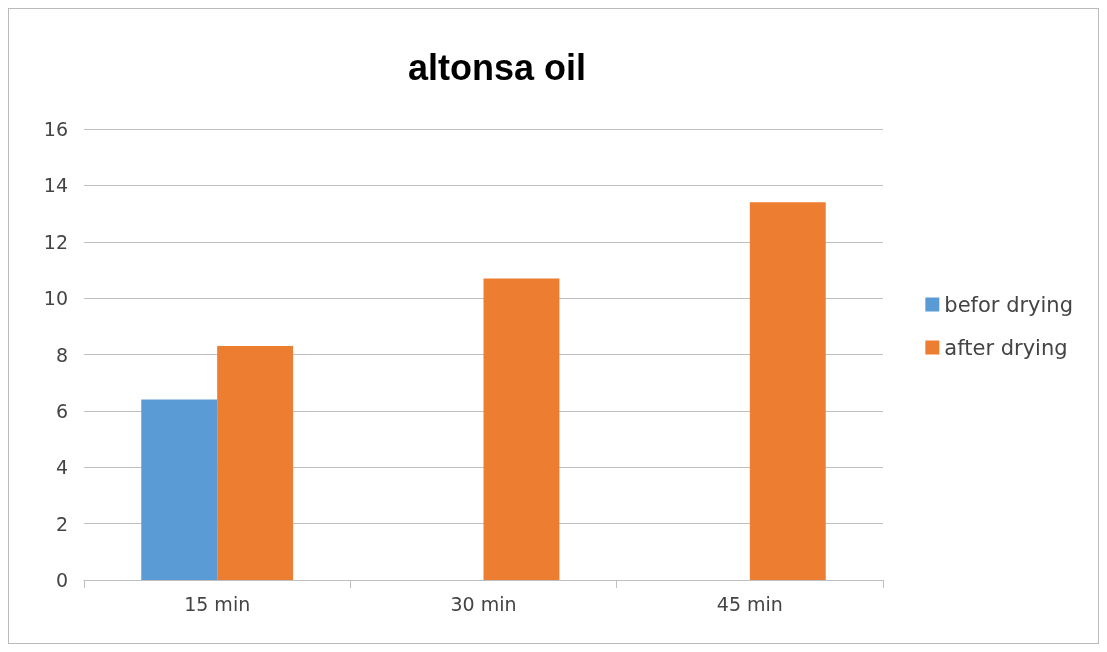  What do you see at coordinates (61, 410) in the screenshot?
I see `y-tick-label: 6` at bounding box center [61, 410].